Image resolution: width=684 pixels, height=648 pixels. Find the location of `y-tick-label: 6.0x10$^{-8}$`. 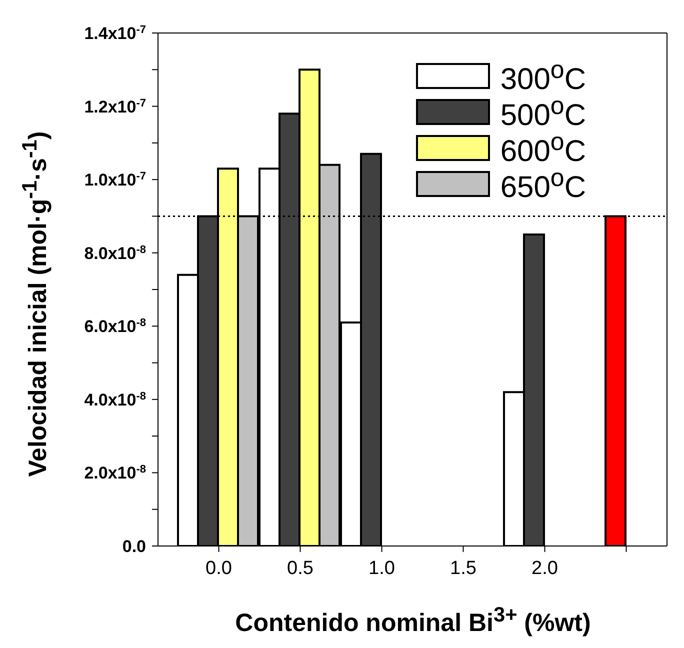

y-tick-label: 6.0x10$^{-8}$ is located at coordinates (115, 326).